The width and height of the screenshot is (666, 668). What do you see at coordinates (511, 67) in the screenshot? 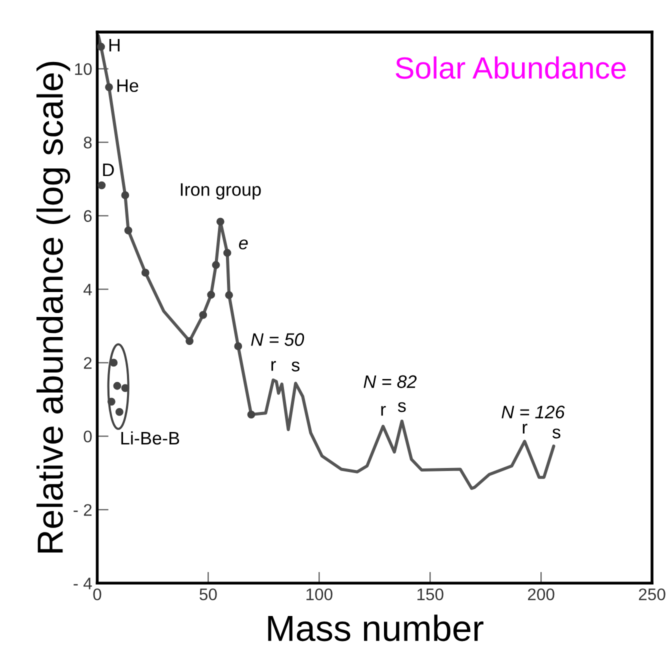
I see `text: Solar Abundance` at bounding box center [511, 67].